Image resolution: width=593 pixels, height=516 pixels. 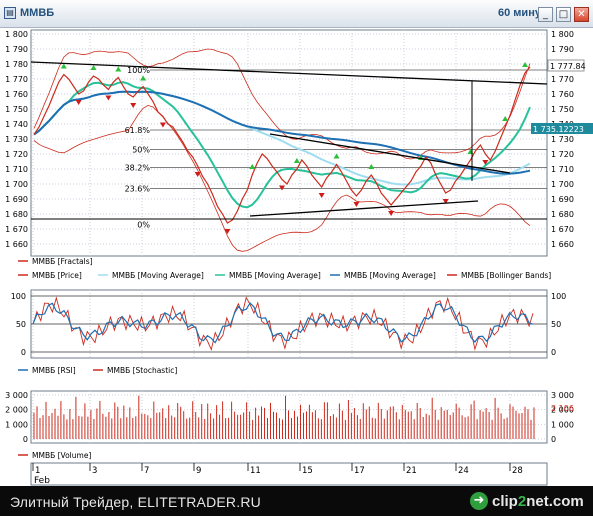 I want to click on price-tick-label: 1 680, so click(x=16, y=214).